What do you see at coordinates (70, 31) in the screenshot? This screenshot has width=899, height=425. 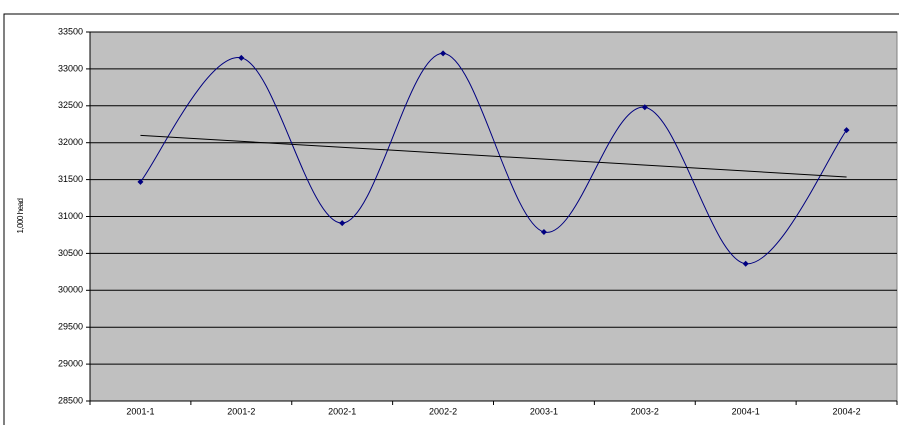 I see `y-tick-label: 33500` at bounding box center [70, 31].